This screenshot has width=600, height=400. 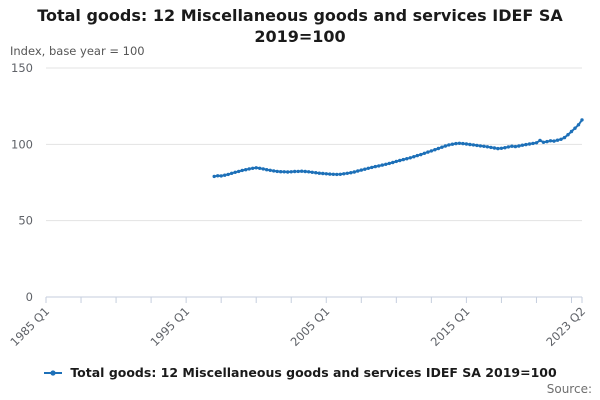 I want to click on series-line, so click(x=398, y=148).